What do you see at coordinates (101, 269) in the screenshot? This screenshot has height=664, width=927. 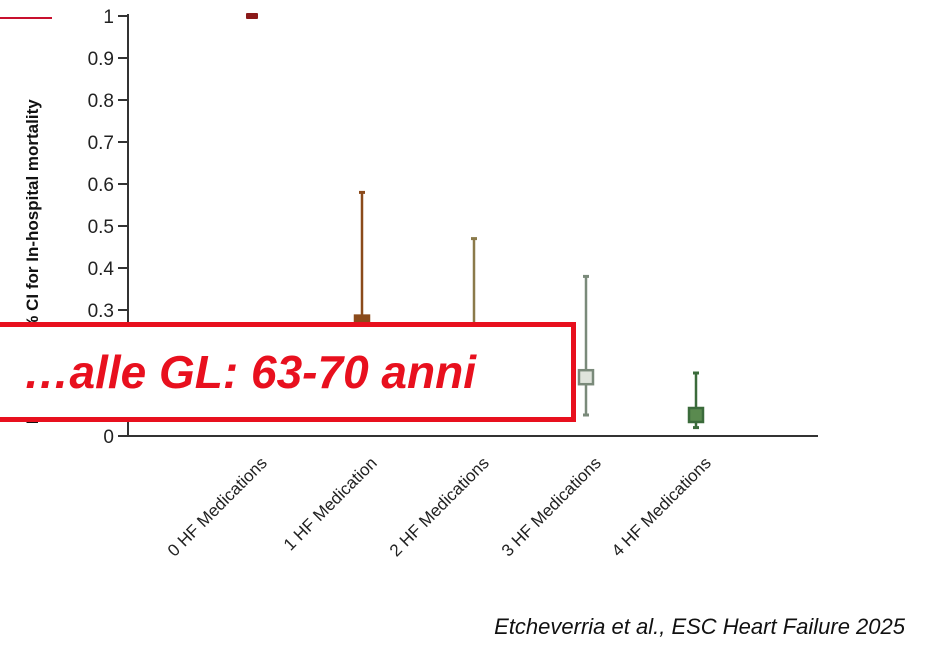 I see `y-tick-label: 0.4` at bounding box center [101, 269].